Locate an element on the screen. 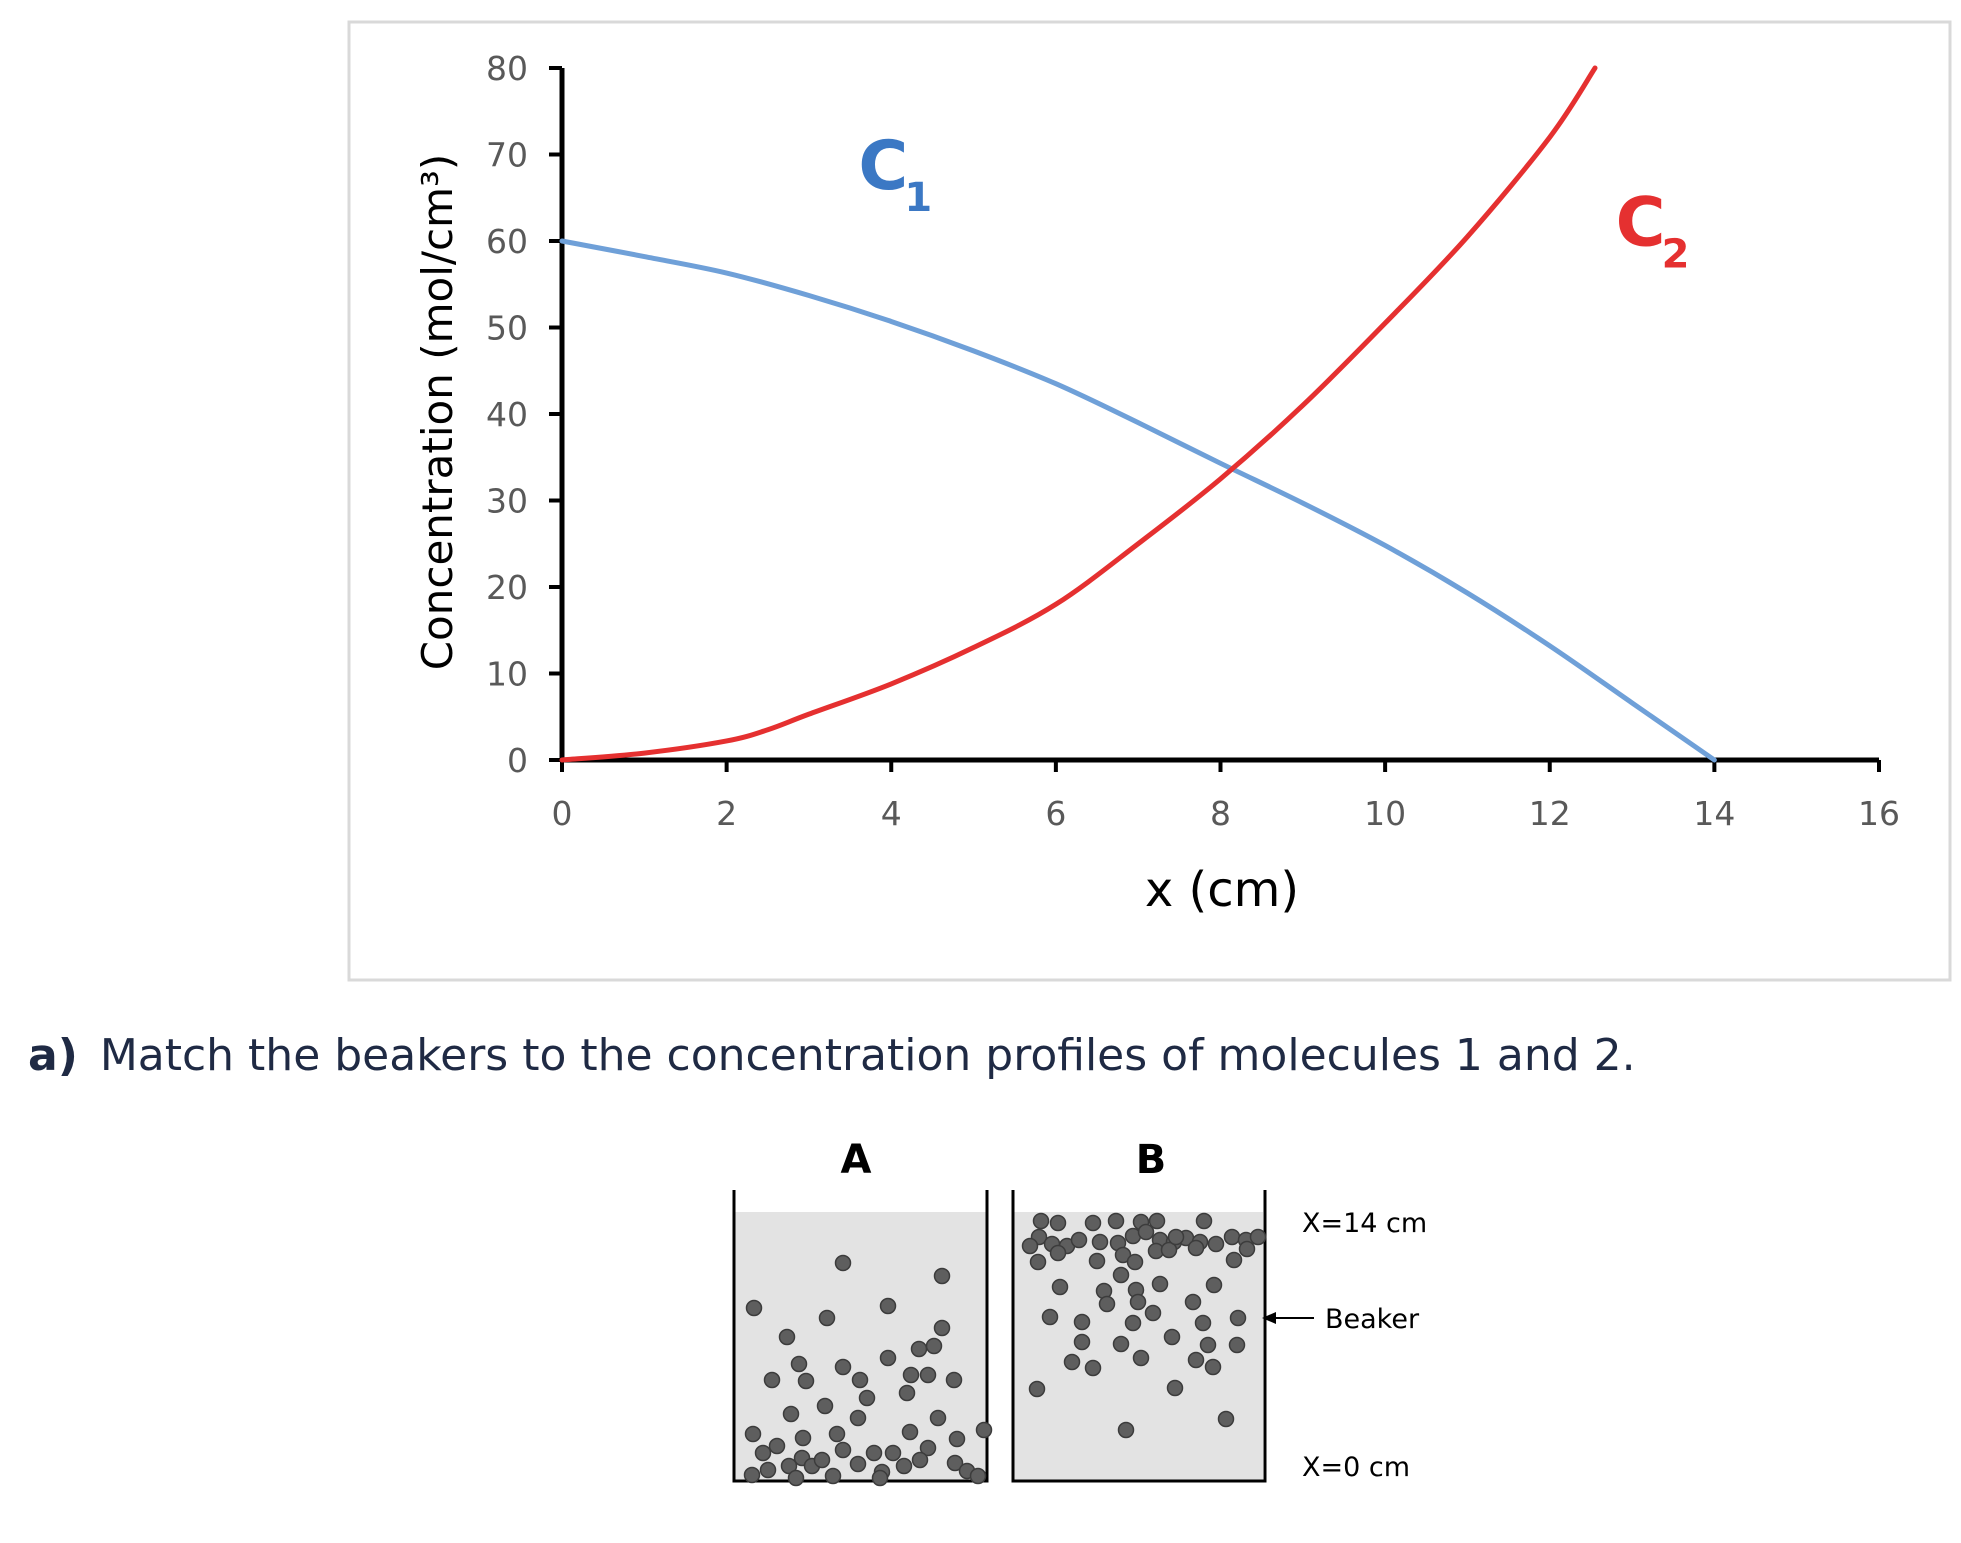  x-tick-label: 0 is located at coordinates (562, 813).